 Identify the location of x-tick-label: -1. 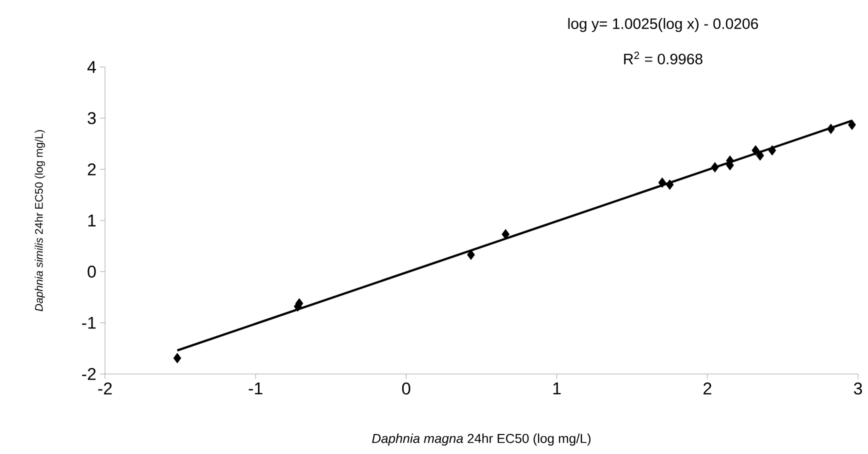
(255, 388).